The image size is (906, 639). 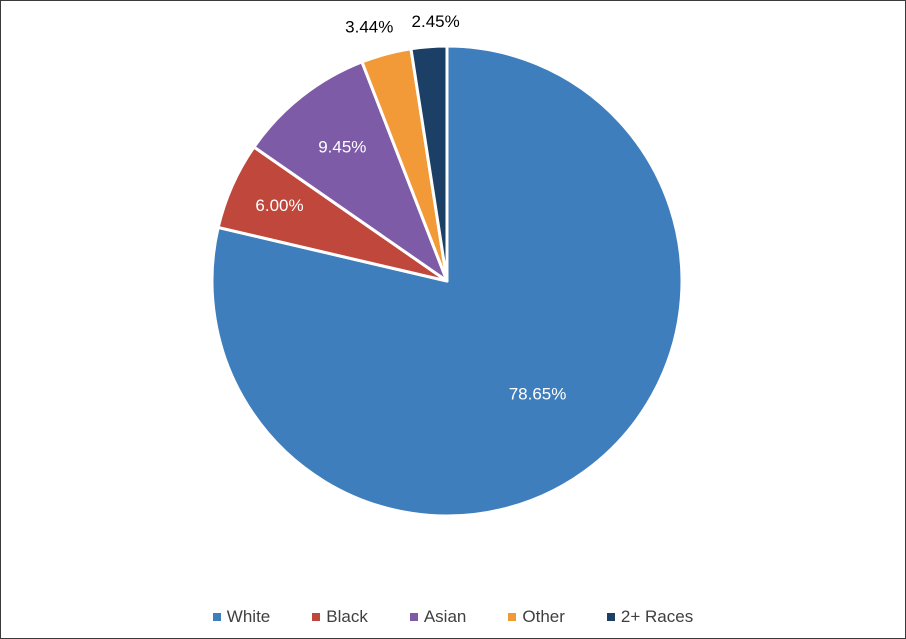 I want to click on data-label-white: 78.65%, so click(x=538, y=394).